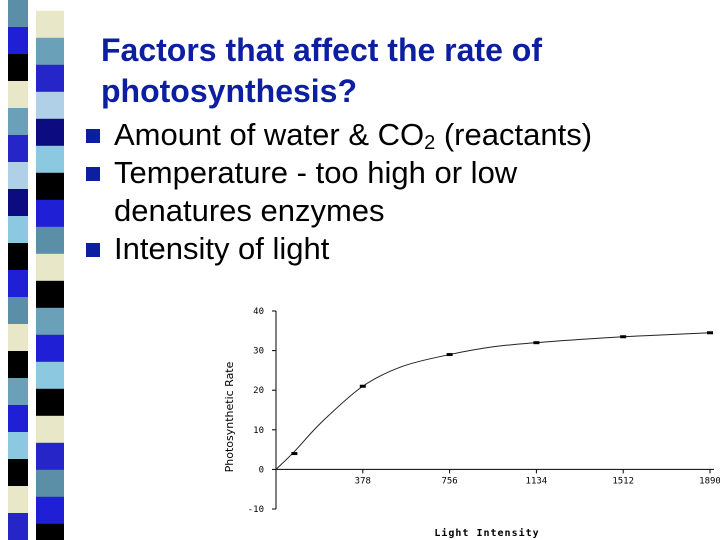 Image resolution: width=720 pixels, height=540 pixels. What do you see at coordinates (502, 393) in the screenshot?
I see `chart-points` at bounding box center [502, 393].